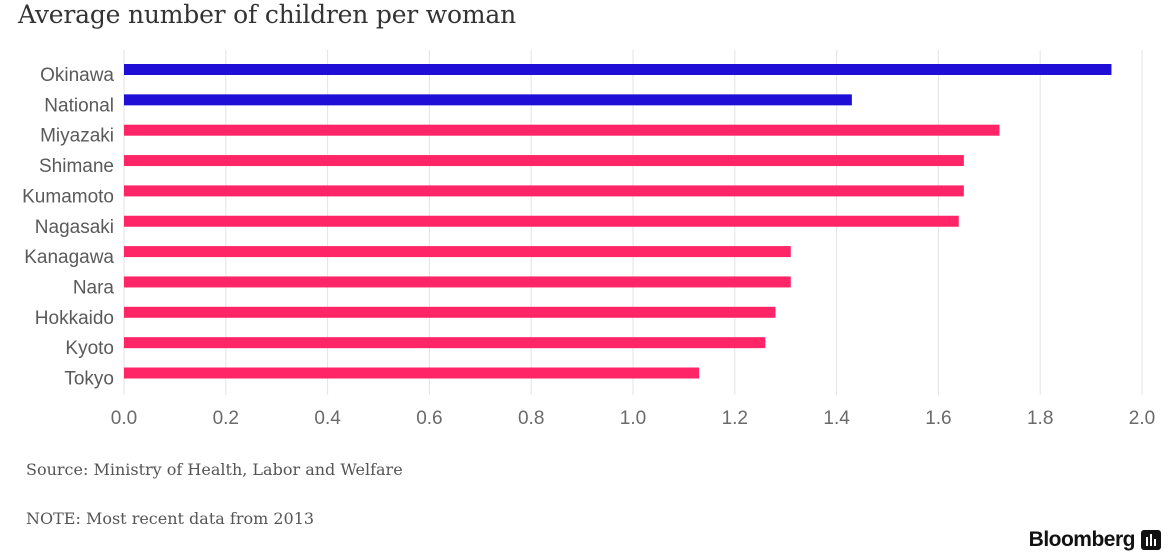 This screenshot has height=558, width=1171. What do you see at coordinates (544, 191) in the screenshot?
I see `bar-kumamoto` at bounding box center [544, 191].